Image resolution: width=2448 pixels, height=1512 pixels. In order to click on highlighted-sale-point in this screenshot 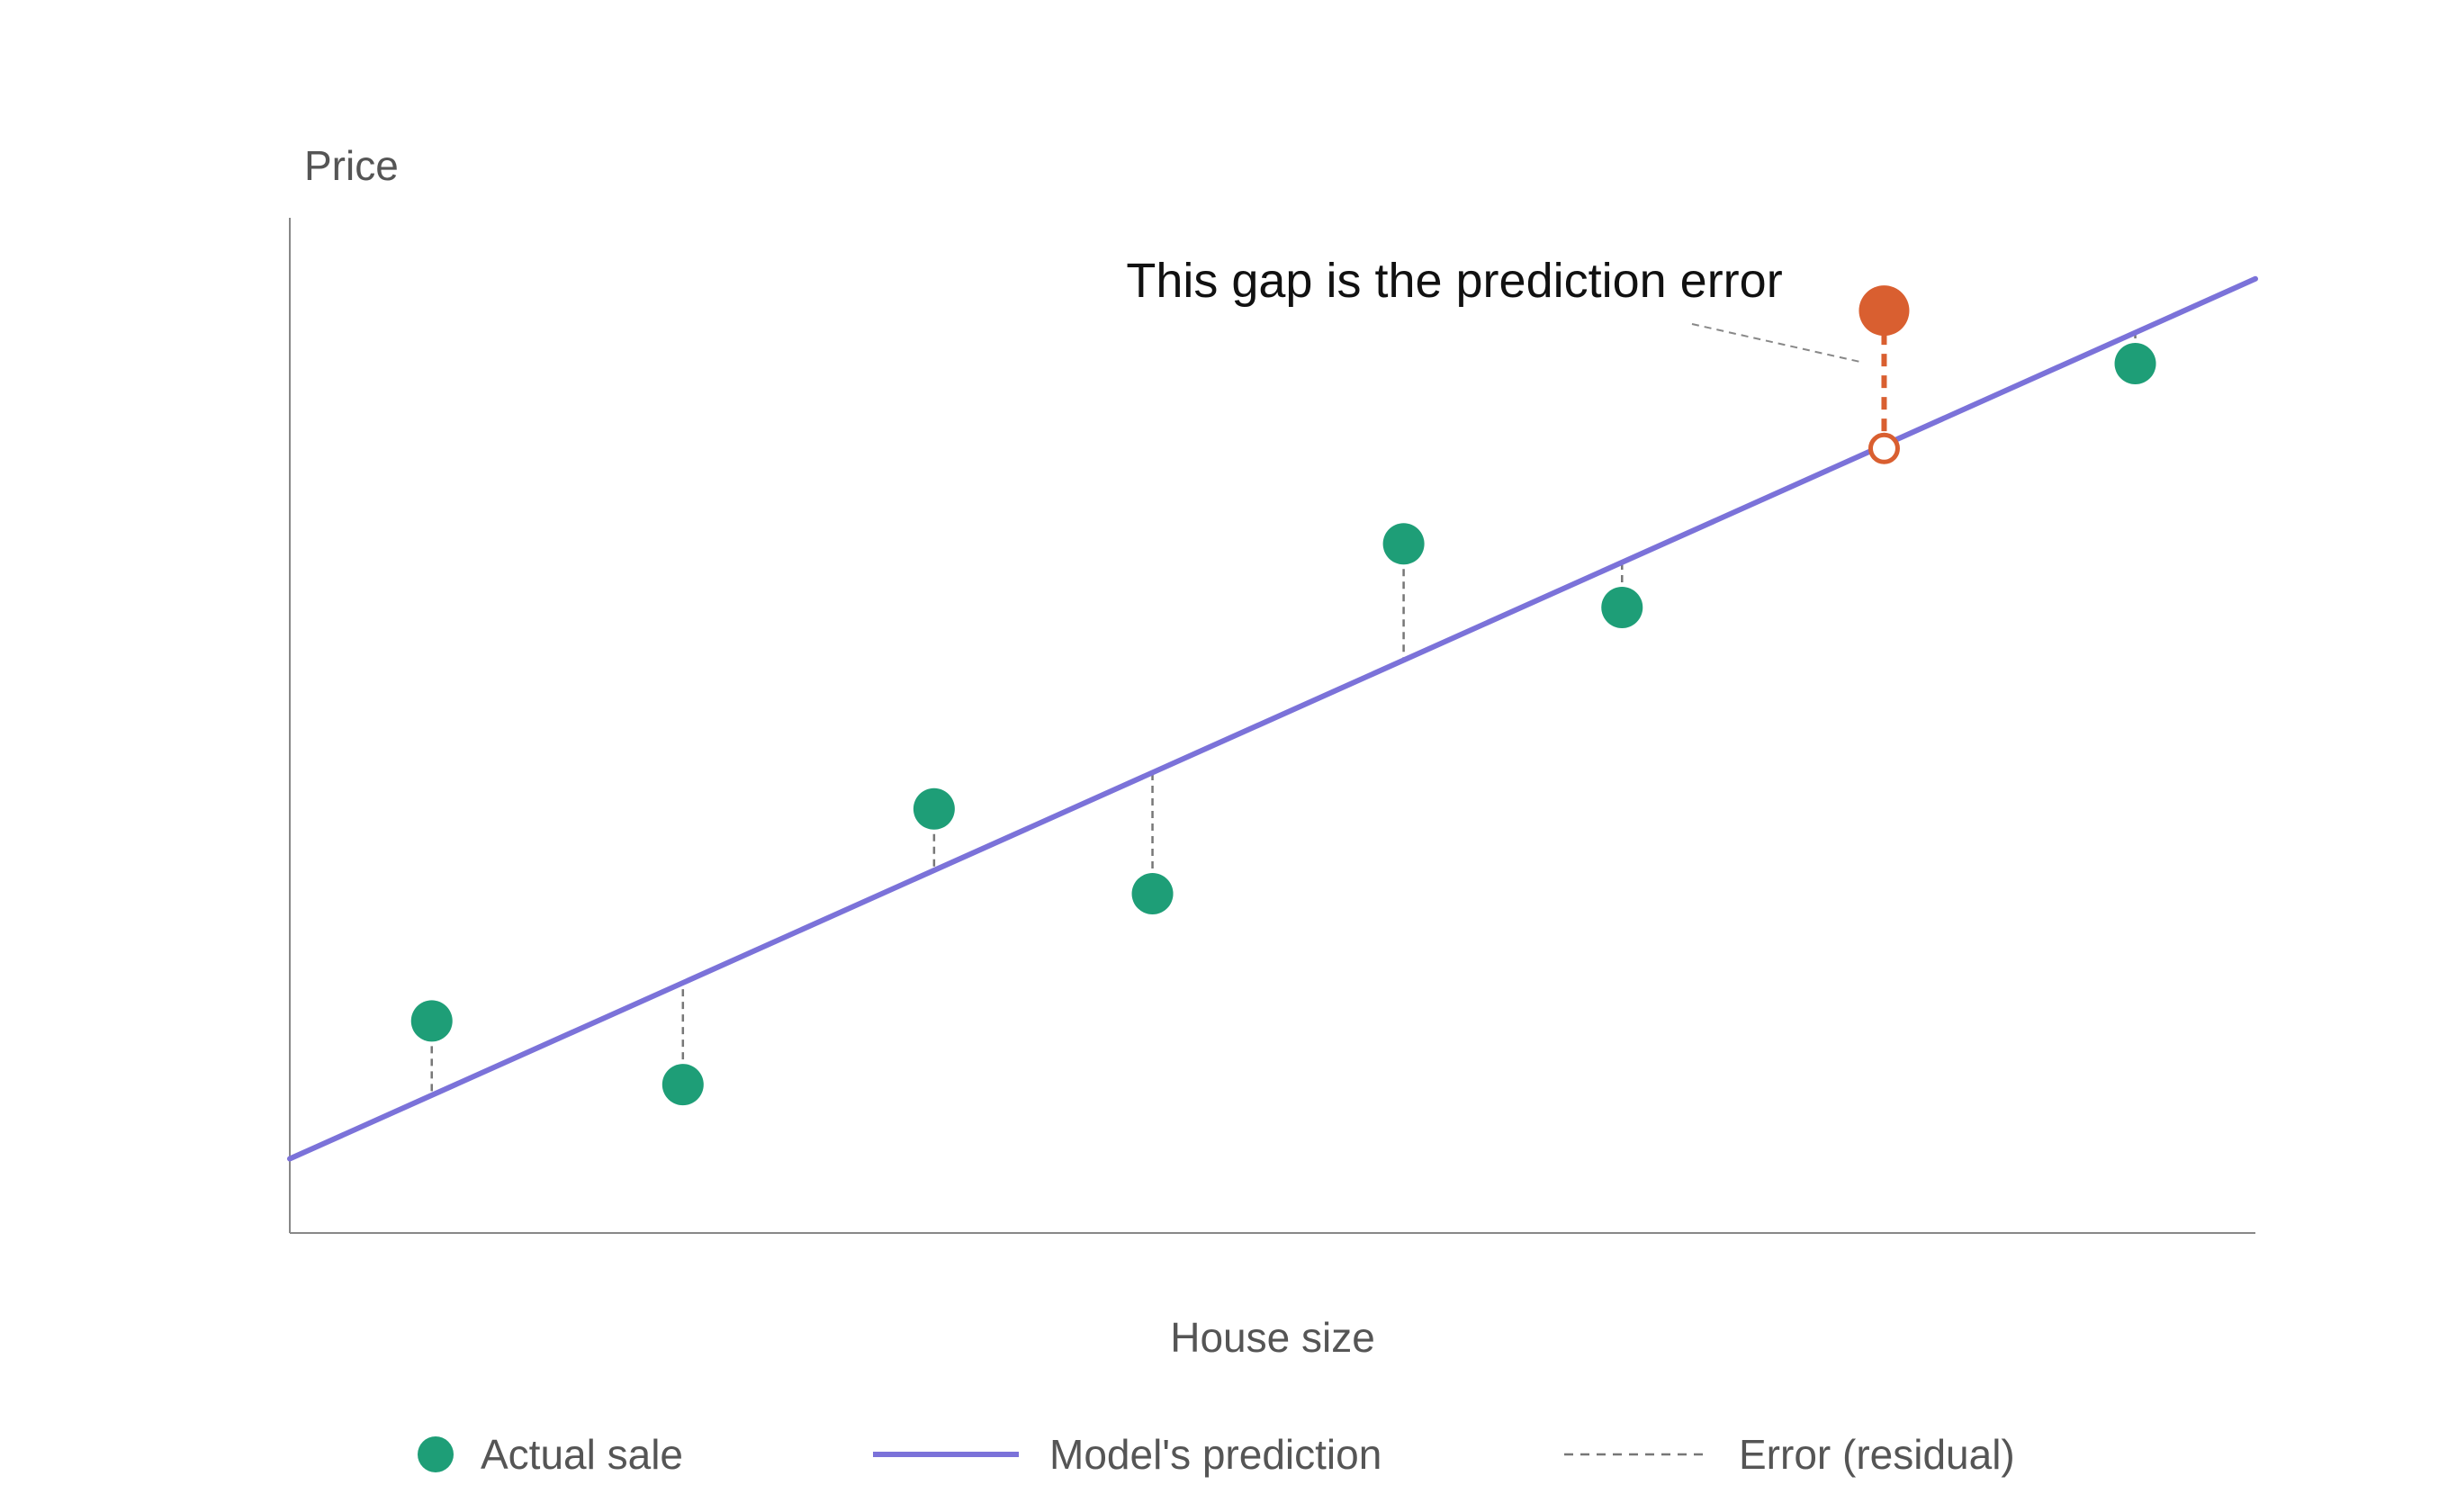, I will do `click(1884, 311)`.